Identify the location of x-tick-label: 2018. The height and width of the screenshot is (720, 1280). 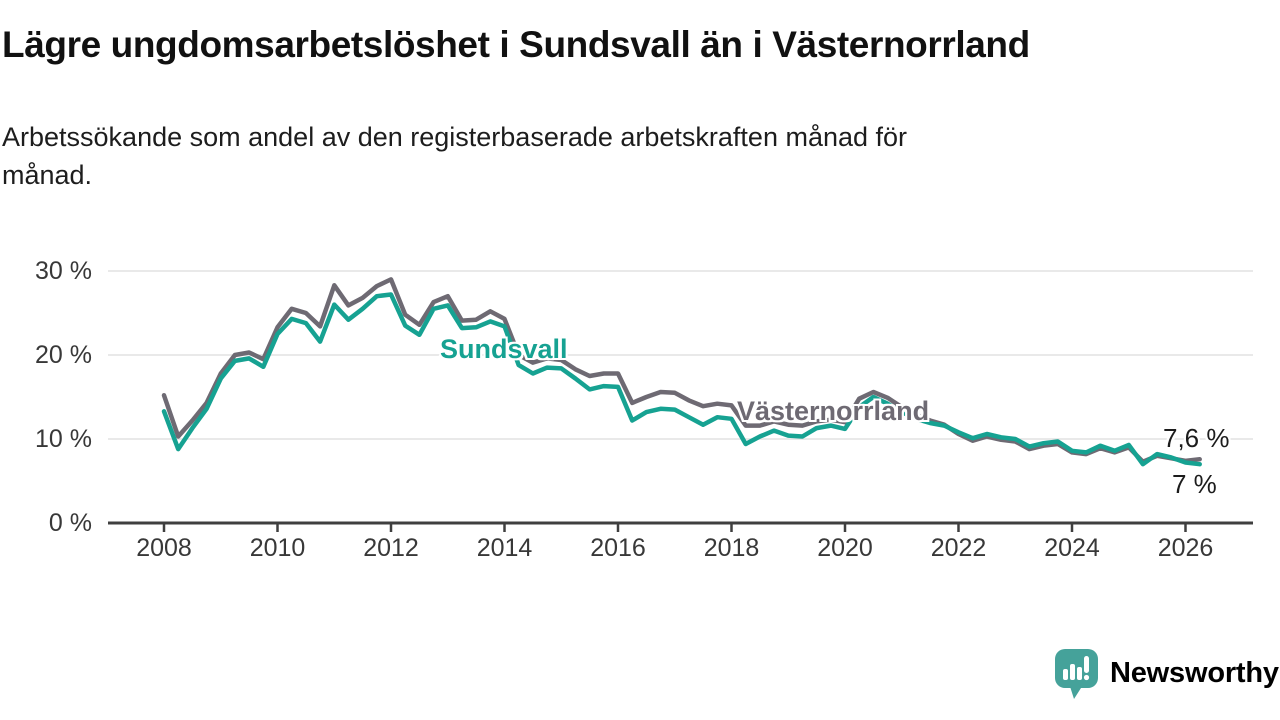
(731, 548).